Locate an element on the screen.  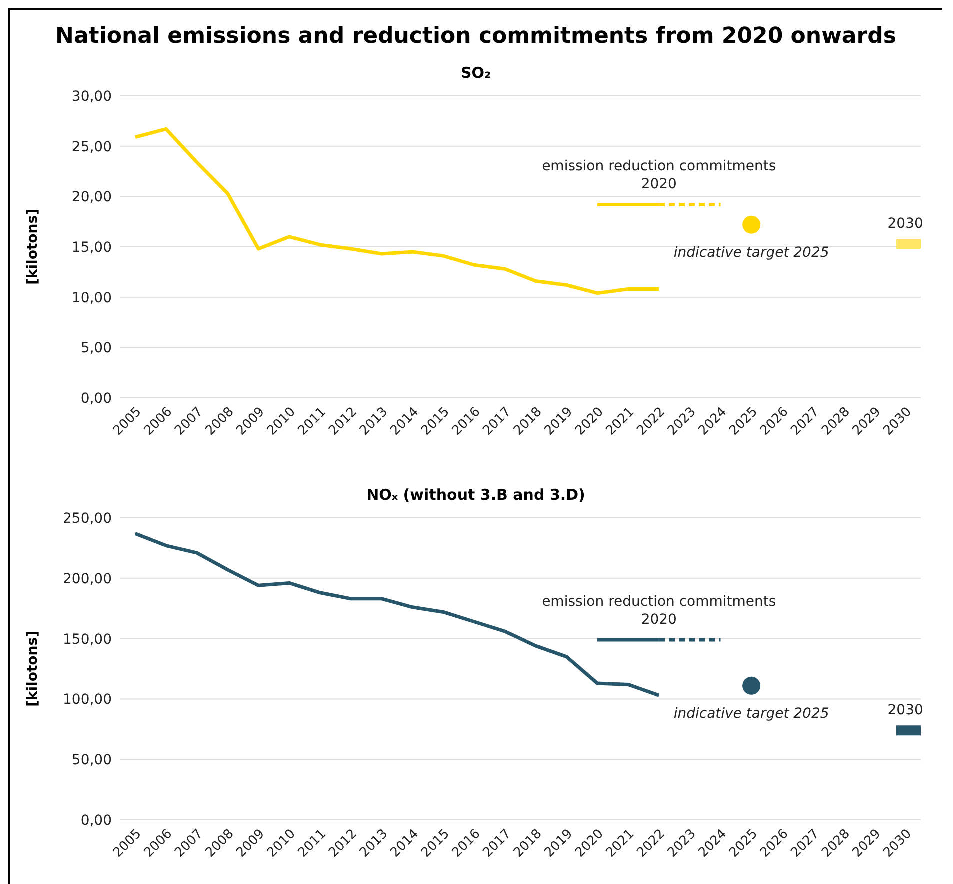
y-tick-label: 100,00 is located at coordinates (87, 700).